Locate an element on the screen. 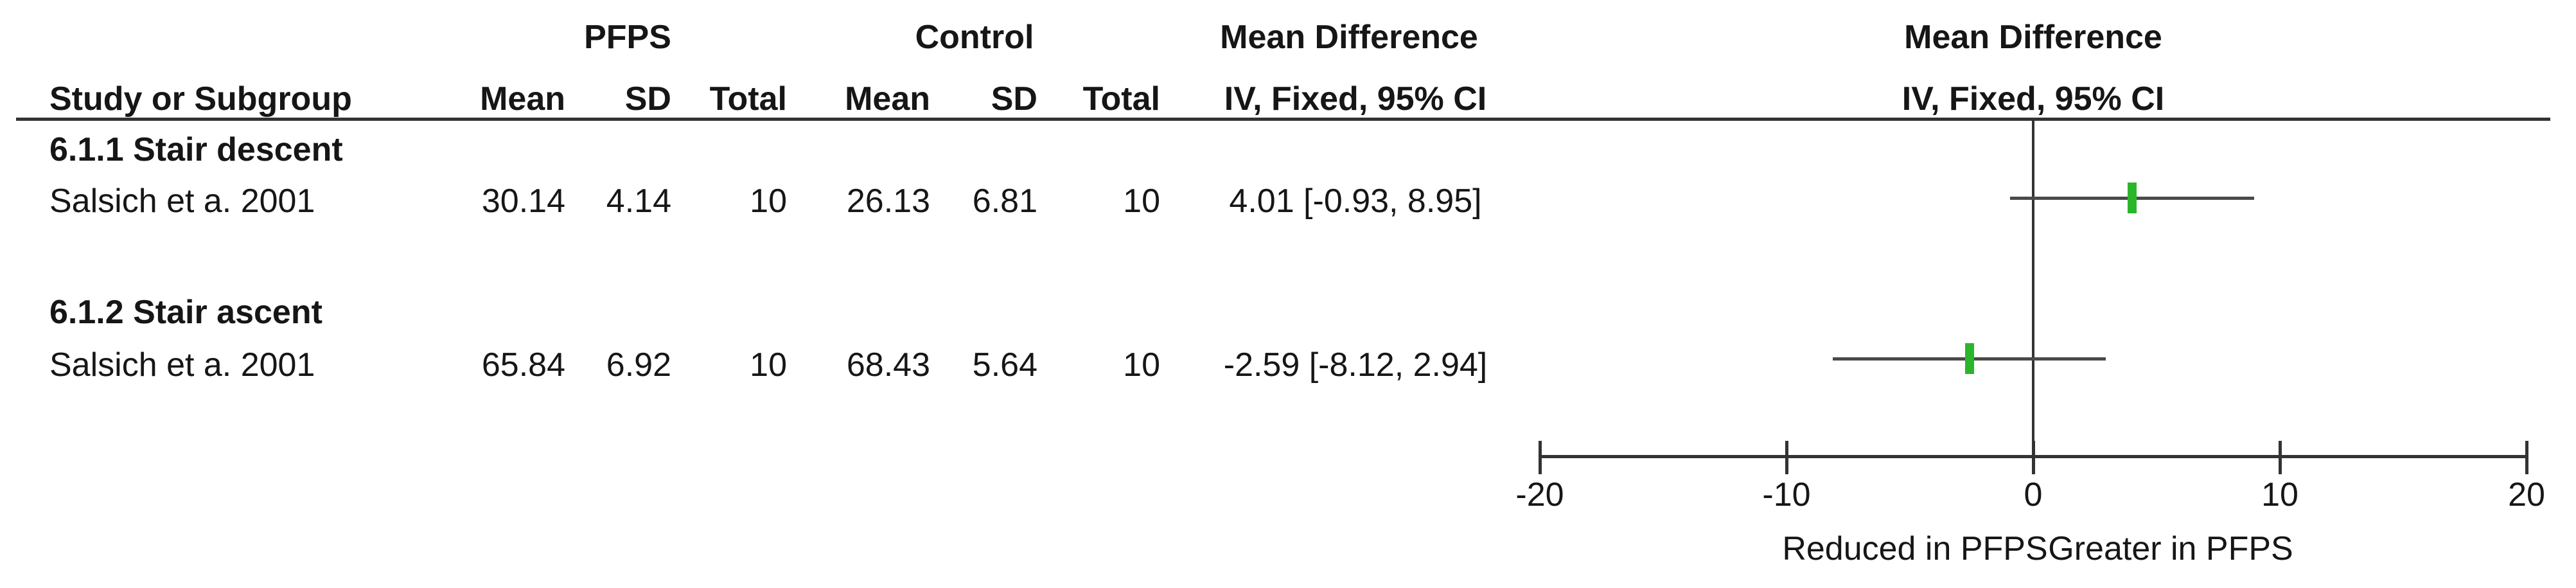 This screenshot has width=2576, height=588. col-header-pfps-mean: Mean is located at coordinates (522, 99).